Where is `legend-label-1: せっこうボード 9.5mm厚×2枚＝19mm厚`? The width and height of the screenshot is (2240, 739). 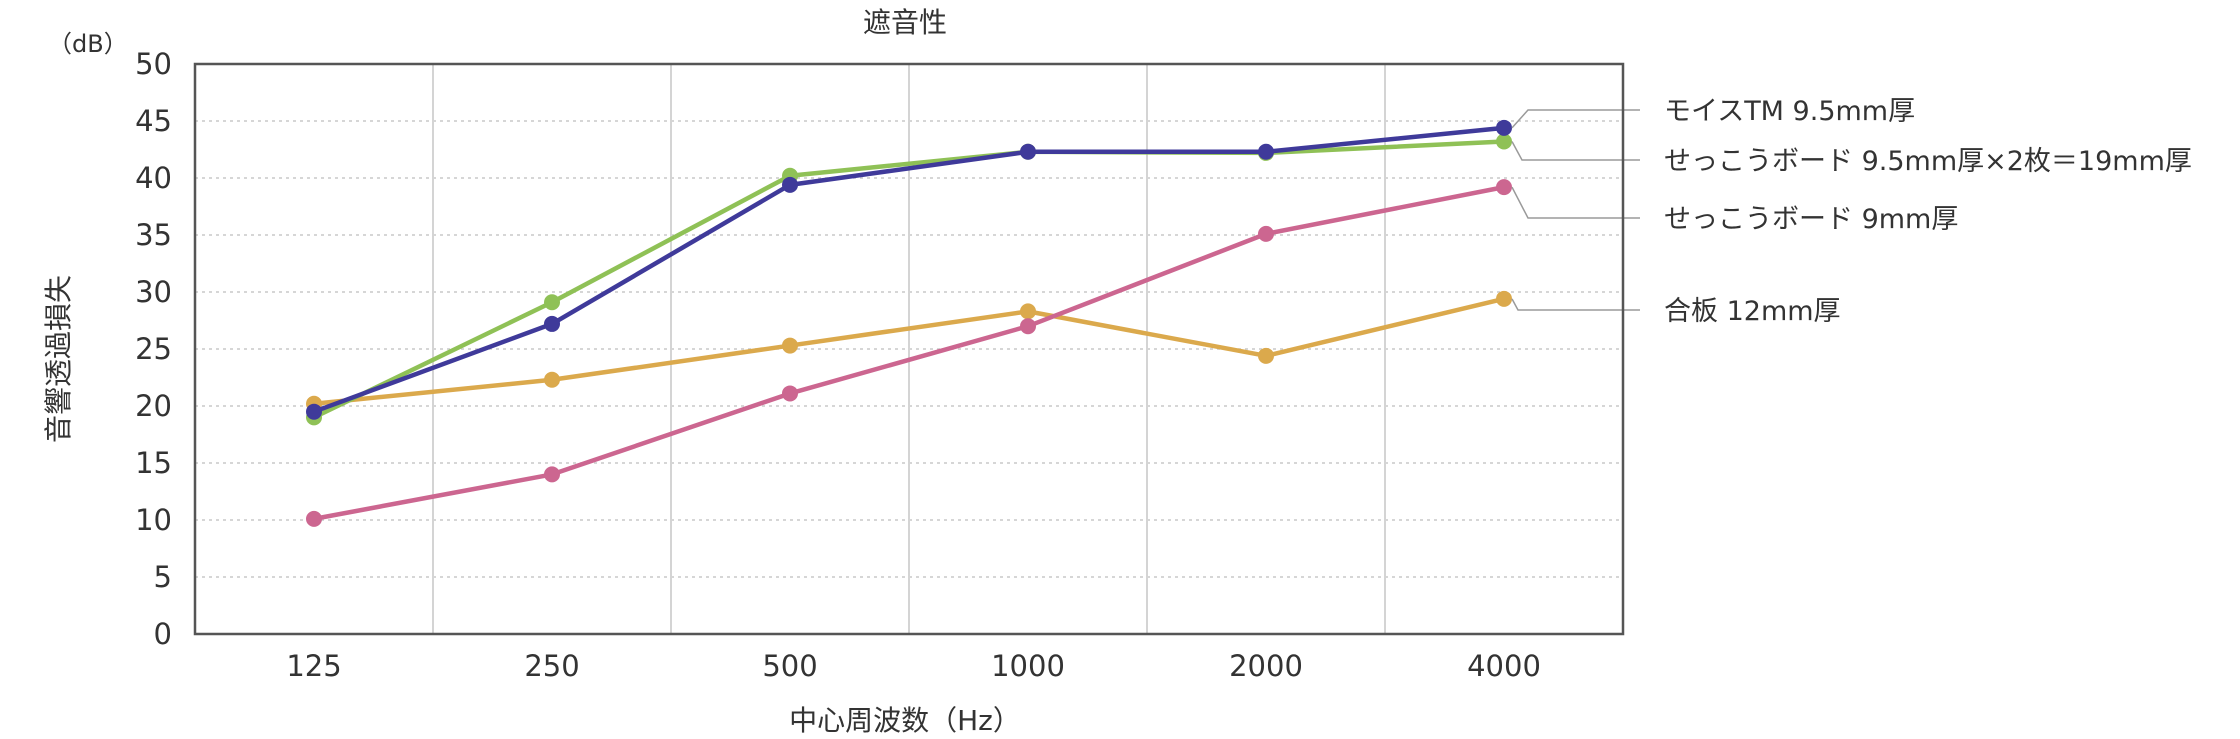 legend-label-1: せっこうボード 9.5mm厚×2枚＝19mm厚 is located at coordinates (1928, 161).